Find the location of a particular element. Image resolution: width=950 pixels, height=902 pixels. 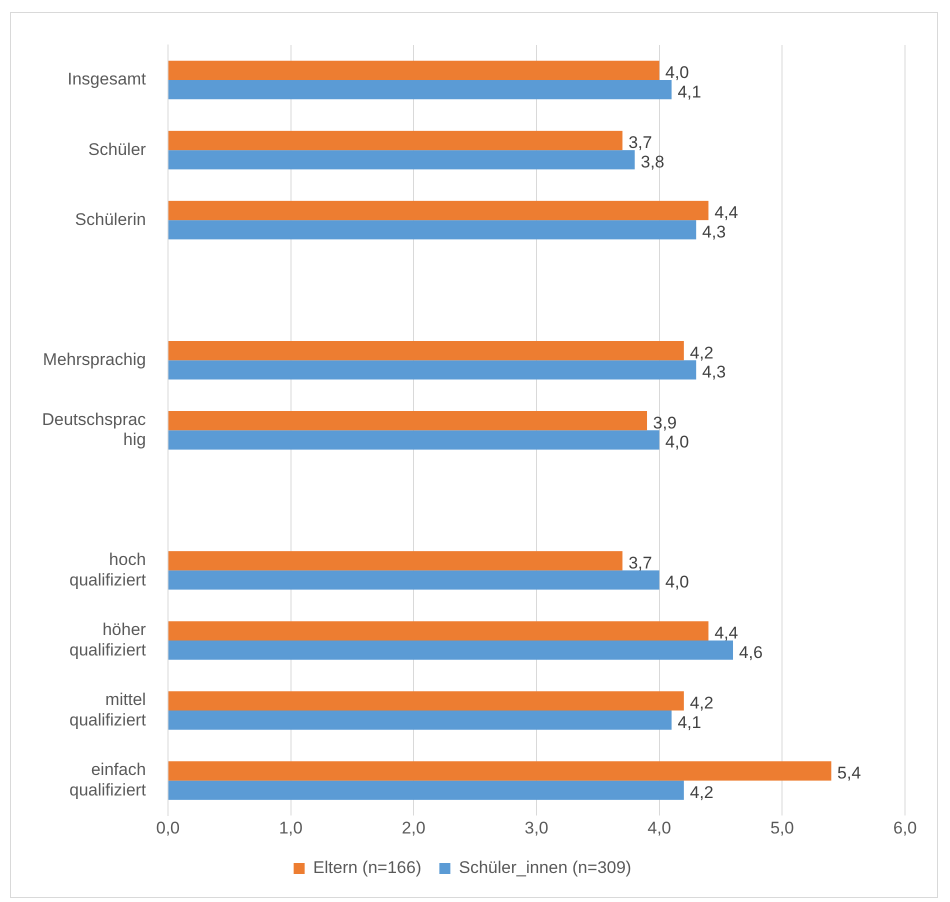

x-tick-label: 2,0 is located at coordinates (414, 828).